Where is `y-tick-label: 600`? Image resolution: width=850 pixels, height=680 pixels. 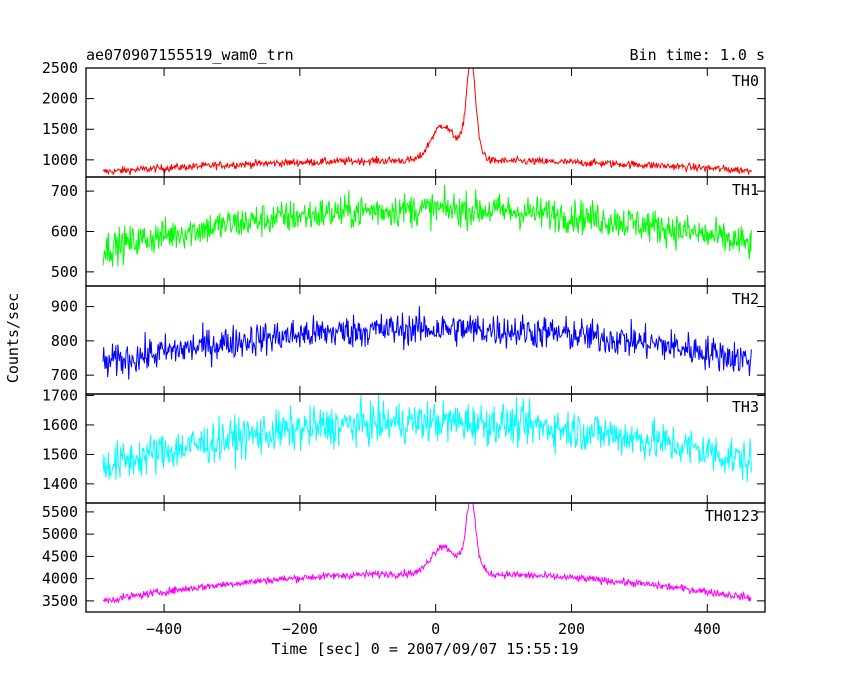 y-tick-label: 600 is located at coordinates (64, 232).